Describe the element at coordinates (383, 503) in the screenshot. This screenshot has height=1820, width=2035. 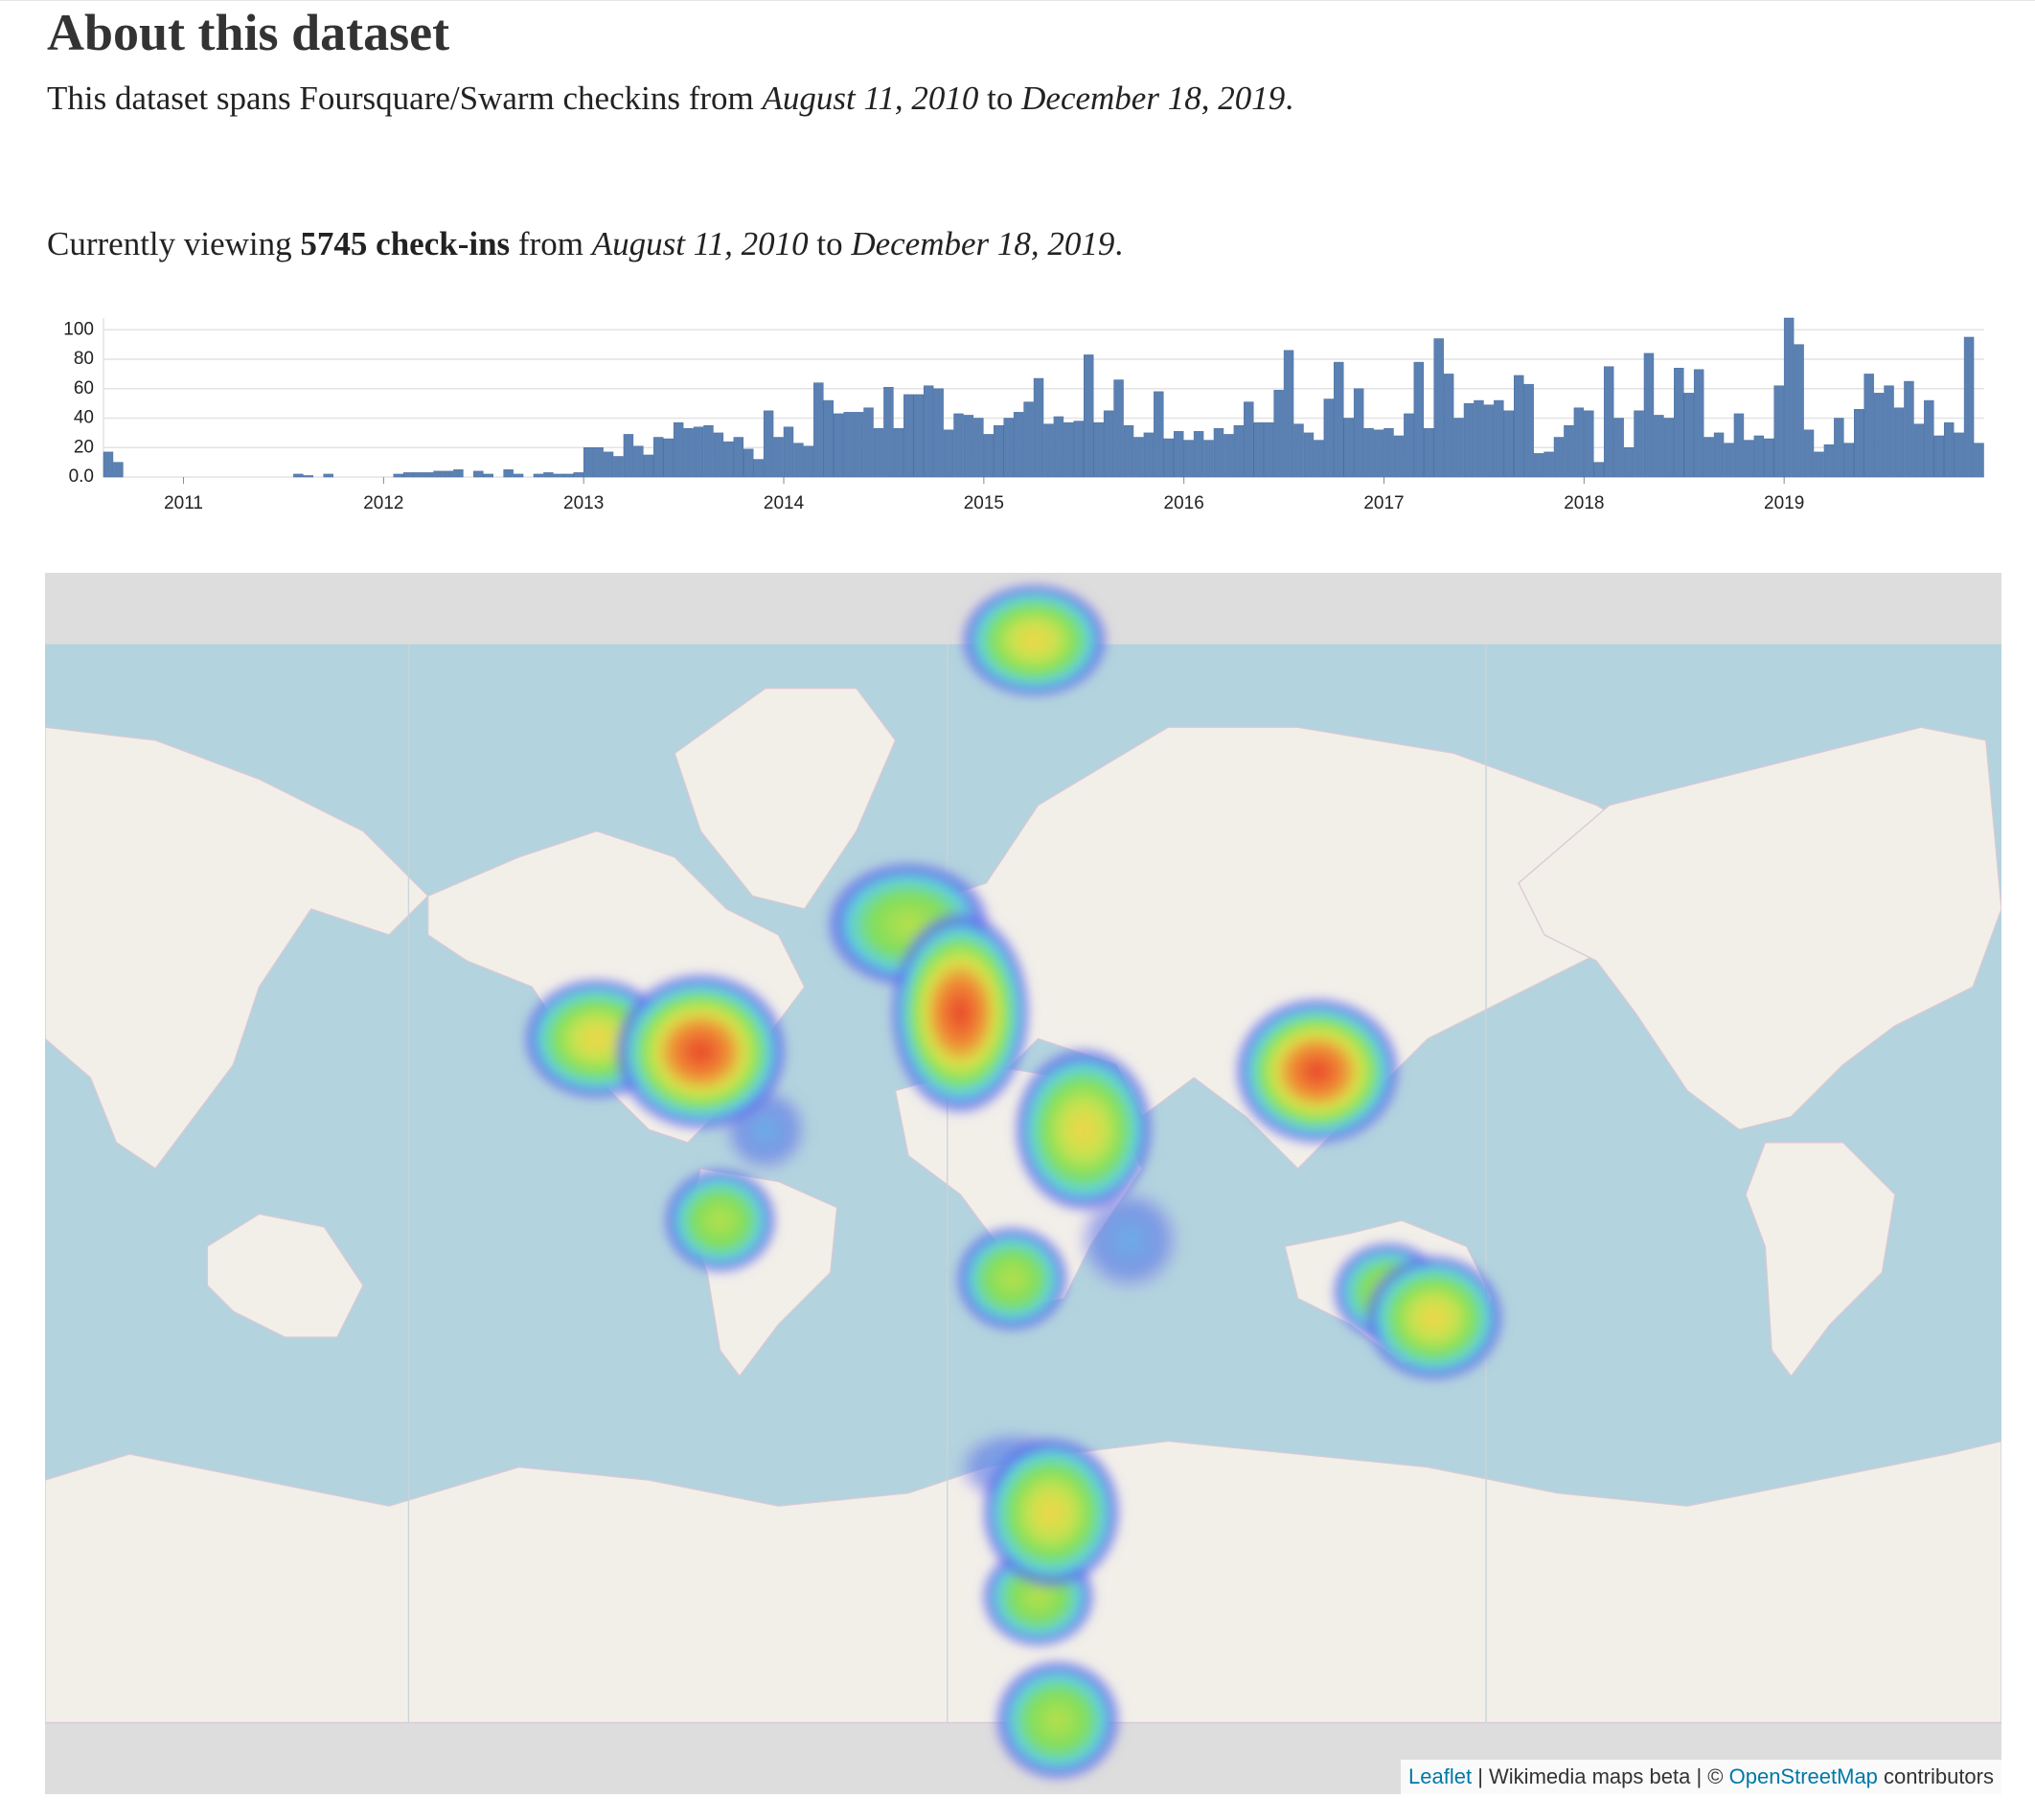
I see `x-tick-label: 2012` at that location.